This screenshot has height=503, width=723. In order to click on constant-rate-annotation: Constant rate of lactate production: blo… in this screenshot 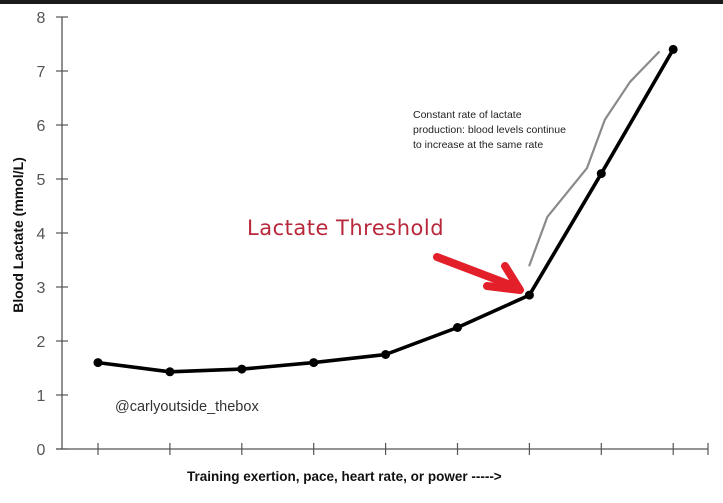, I will do `click(489, 130)`.